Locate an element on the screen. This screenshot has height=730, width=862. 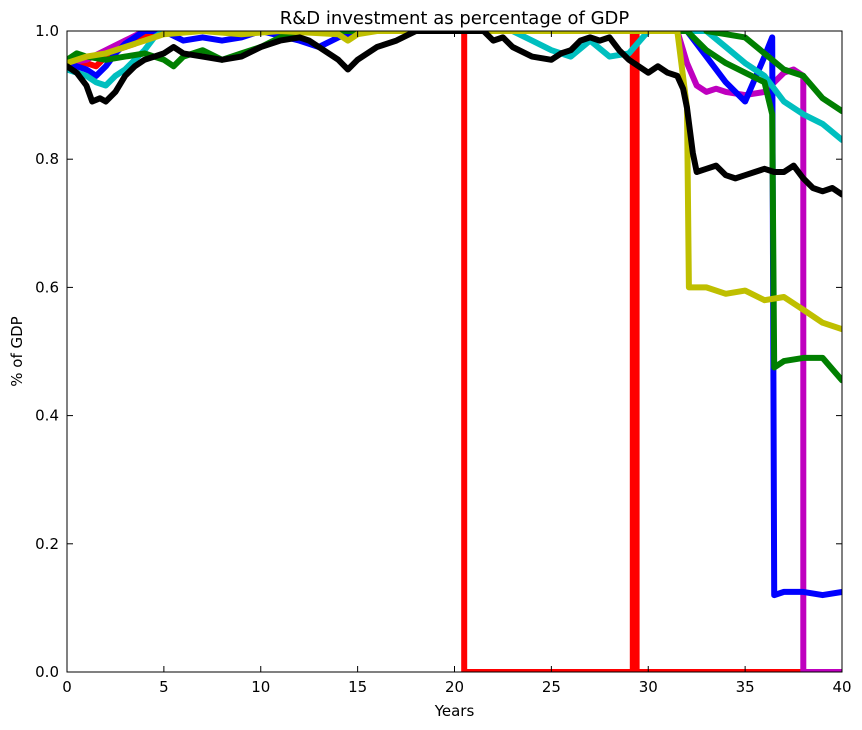
x-tick-label: 25 is located at coordinates (551, 687).